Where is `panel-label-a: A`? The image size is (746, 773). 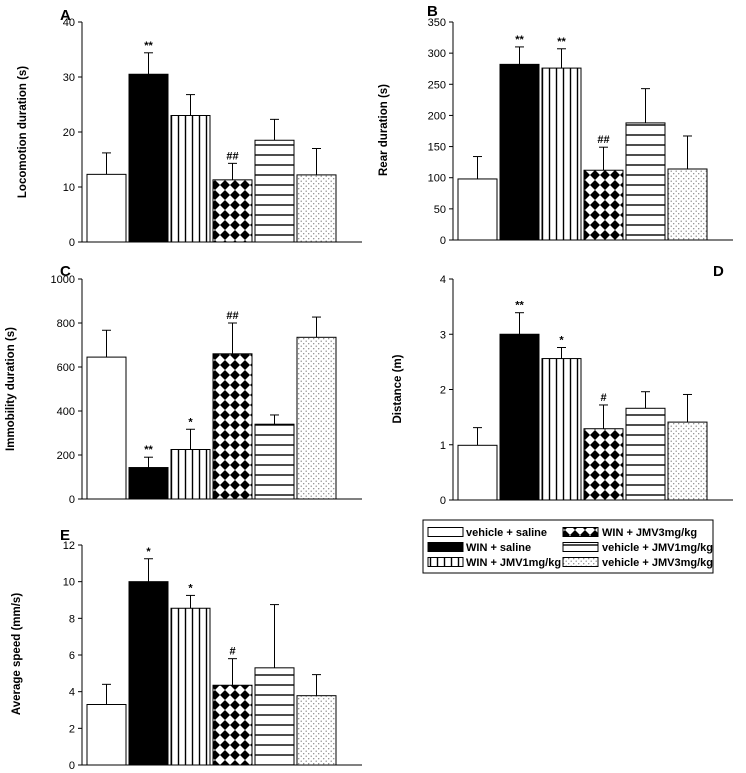
panel-label-a: A is located at coordinates (65, 15).